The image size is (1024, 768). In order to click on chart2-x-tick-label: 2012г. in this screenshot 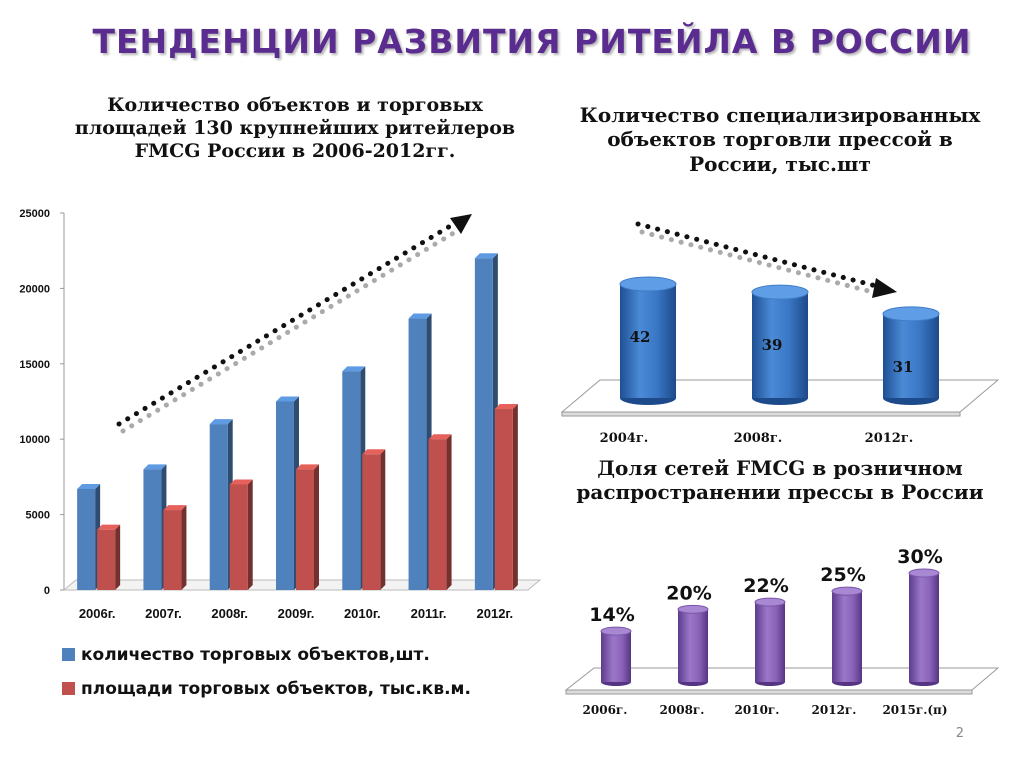, I will do `click(889, 438)`.